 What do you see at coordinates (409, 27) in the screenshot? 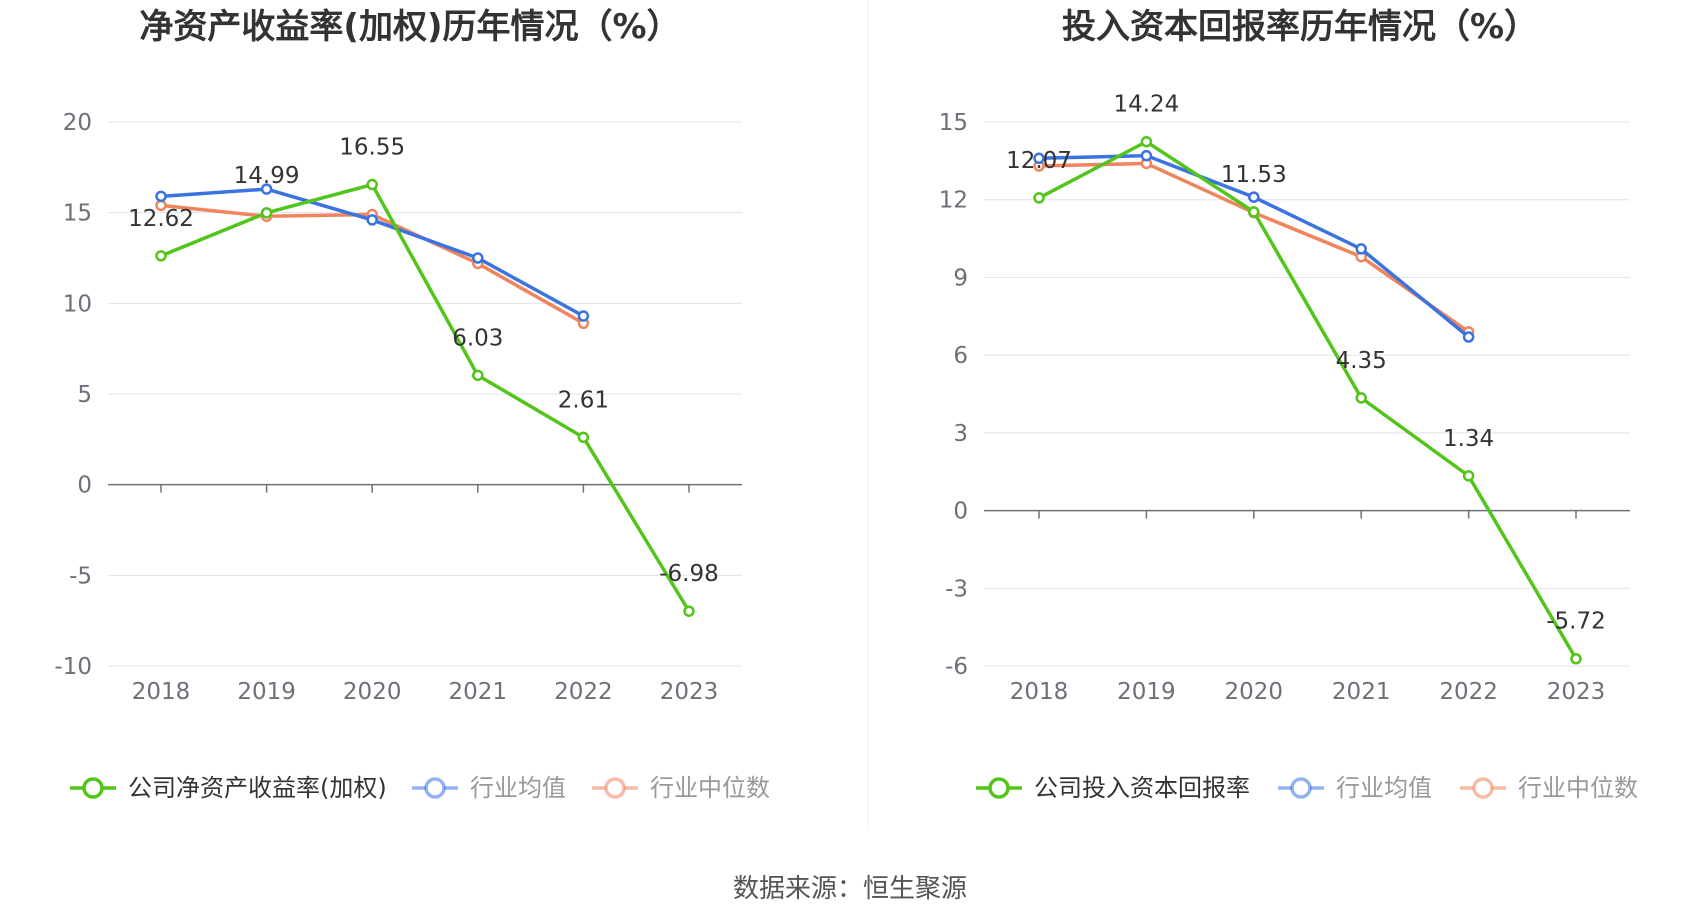
I see `chart-title-roe: 净资产收益率(加权)历年情况（%）` at bounding box center [409, 27].